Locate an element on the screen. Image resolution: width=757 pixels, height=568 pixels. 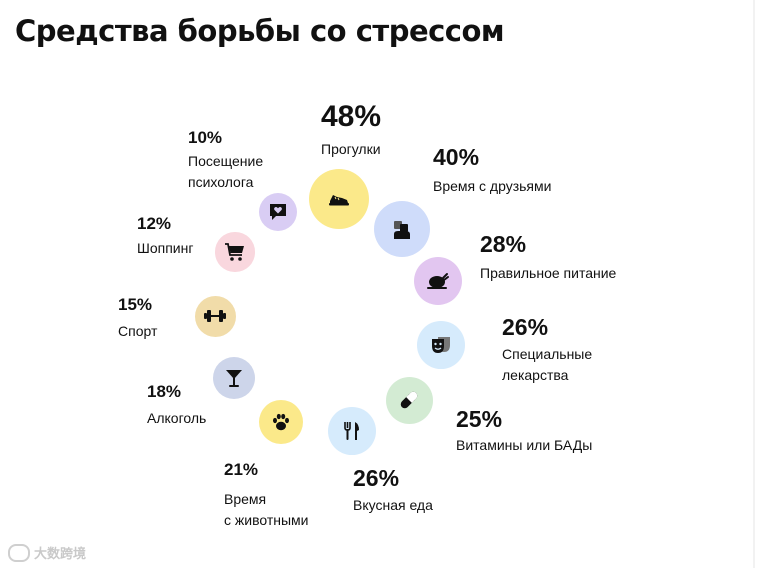
pill-icon is located at coordinates (409, 400).